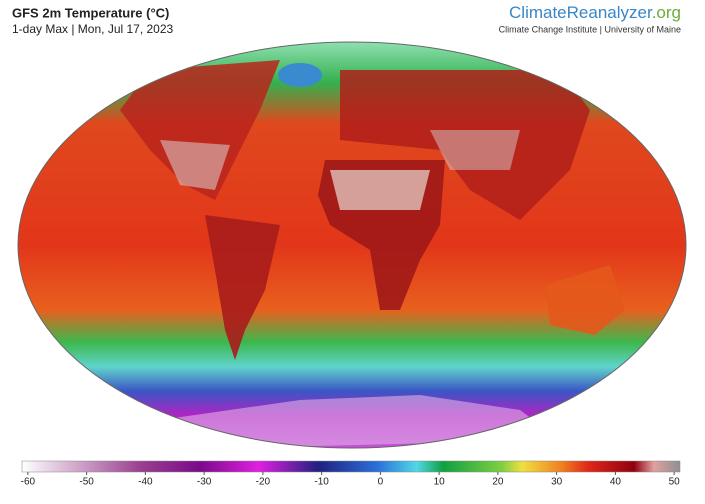 The width and height of the screenshot is (705, 504). Describe the element at coordinates (581, 12) in the screenshot. I see `brand-name: ClimateReanalyzer` at that location.